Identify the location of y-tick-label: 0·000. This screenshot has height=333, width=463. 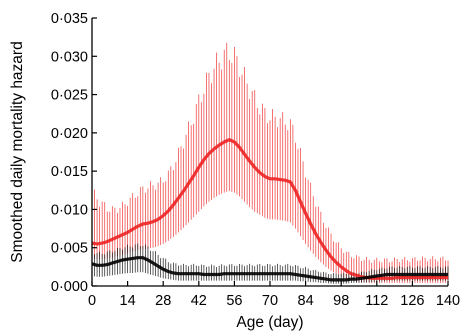
(69, 287).